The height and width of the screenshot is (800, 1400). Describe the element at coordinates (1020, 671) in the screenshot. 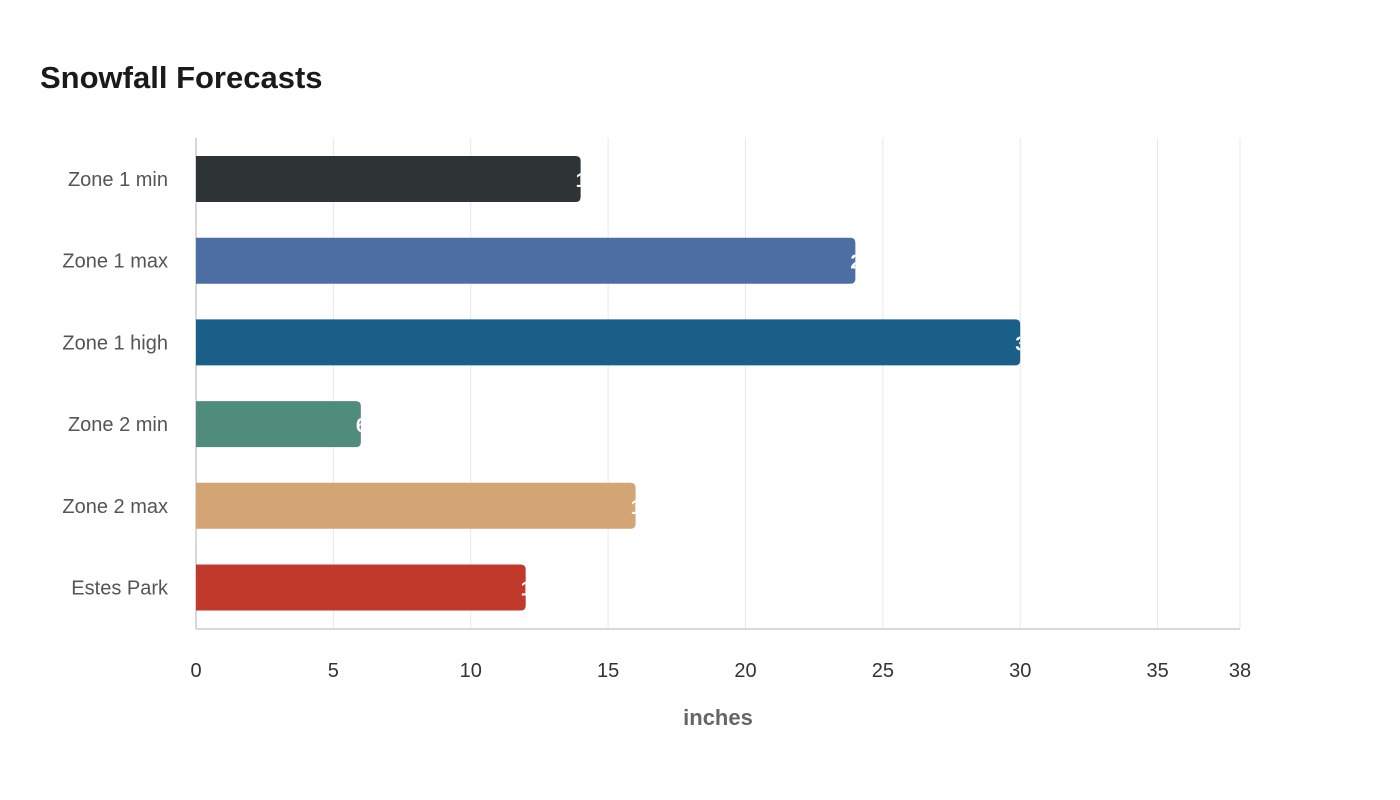

I see `x-tick-label: 30` at that location.